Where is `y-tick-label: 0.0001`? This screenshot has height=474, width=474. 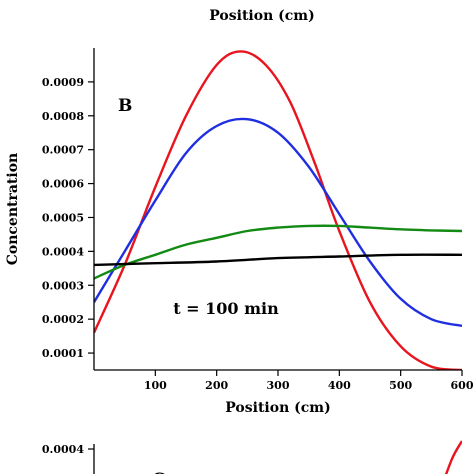 y-tick-label: 0.0001 is located at coordinates (63, 353).